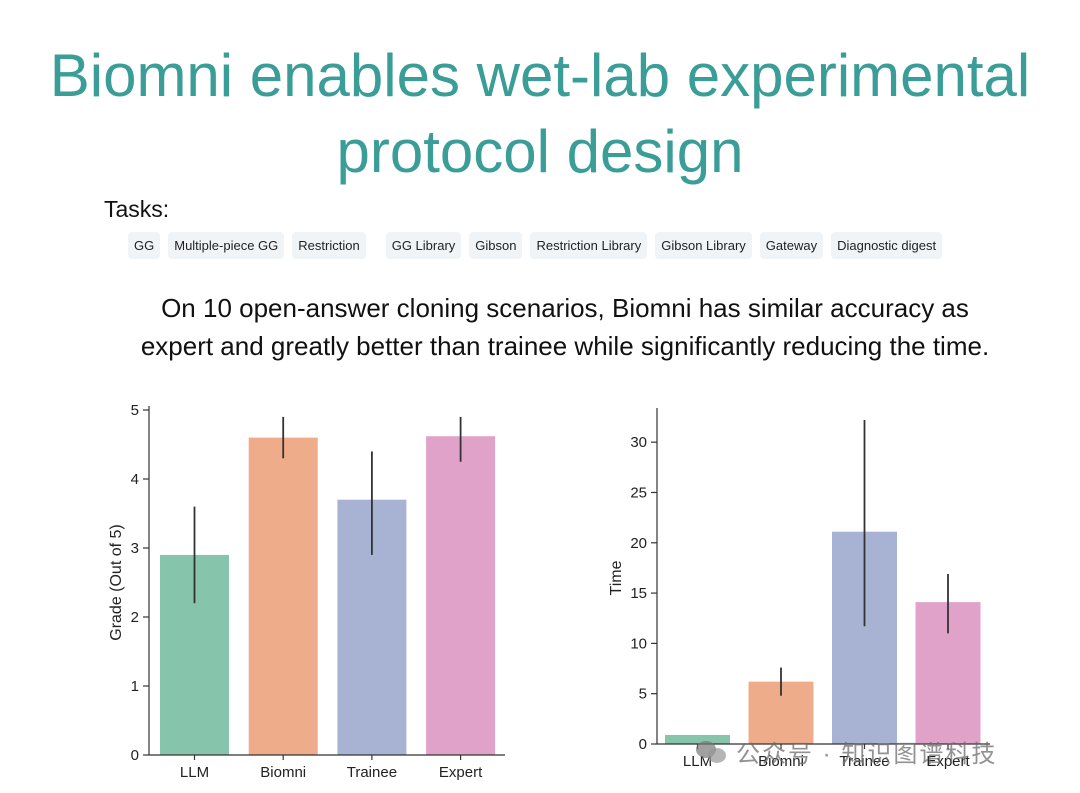  What do you see at coordinates (712, 752) in the screenshot?
I see `wechat-icon` at bounding box center [712, 752].